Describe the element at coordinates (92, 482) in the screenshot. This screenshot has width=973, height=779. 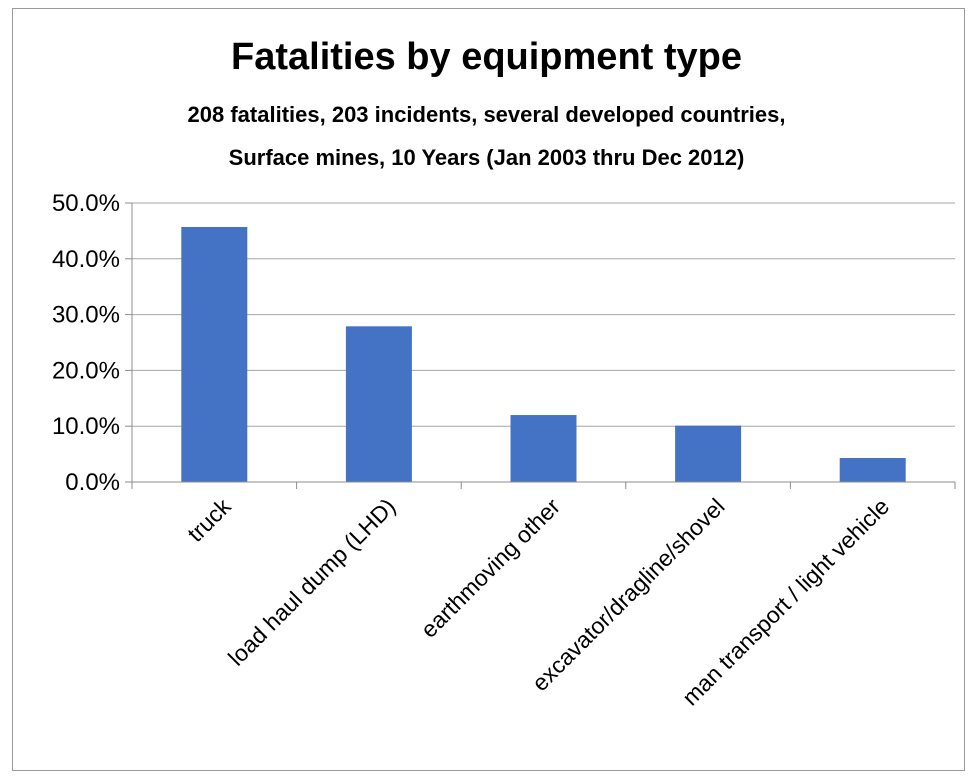
I see `y-tick-label: 0.0%` at that location.